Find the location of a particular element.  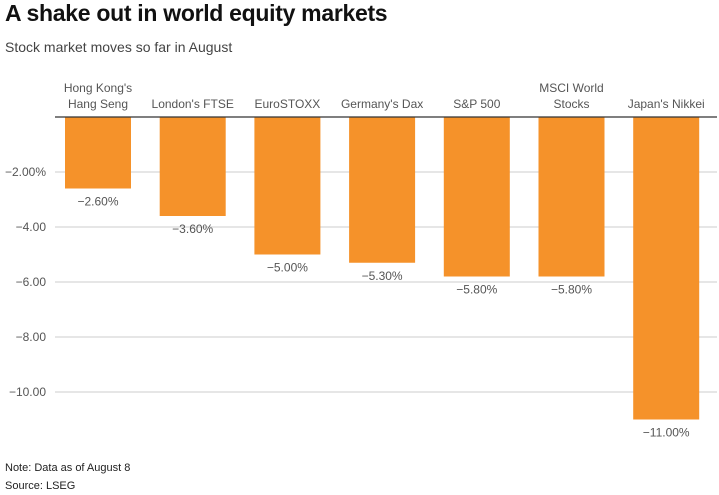

chart-subtitle: Stock market moves so far in August is located at coordinates (119, 47).